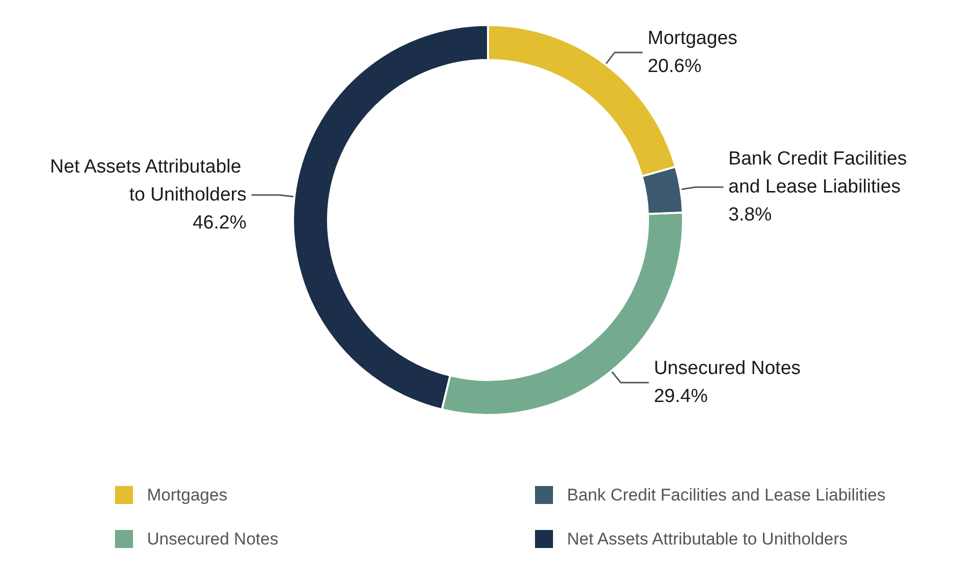 The height and width of the screenshot is (571, 975). Describe the element at coordinates (707, 539) in the screenshot. I see `legend-label: Net Assets Attributable to Unitholders` at that location.